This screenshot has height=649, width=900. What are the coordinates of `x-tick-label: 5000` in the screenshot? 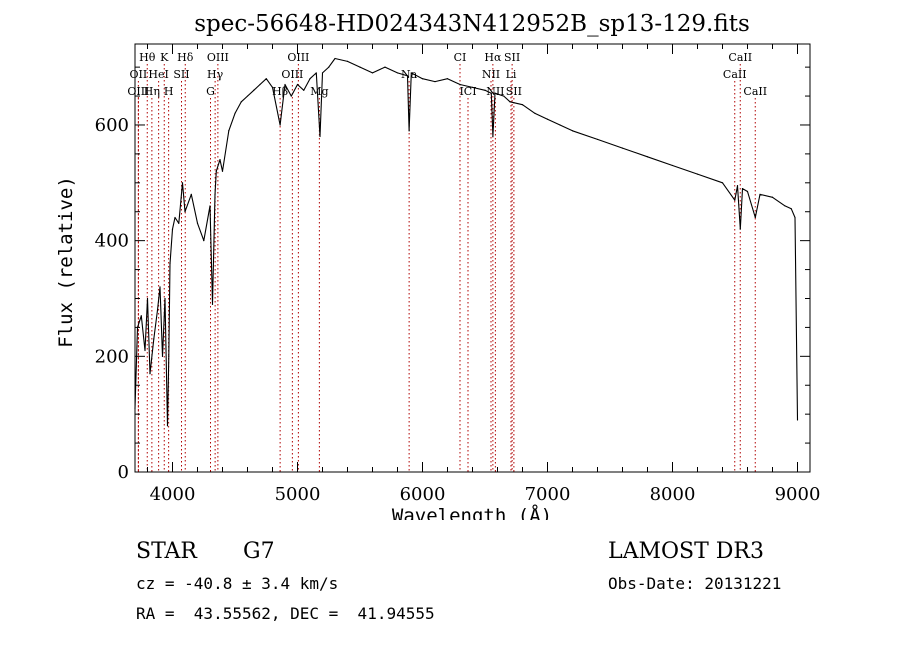 It's located at (298, 494).